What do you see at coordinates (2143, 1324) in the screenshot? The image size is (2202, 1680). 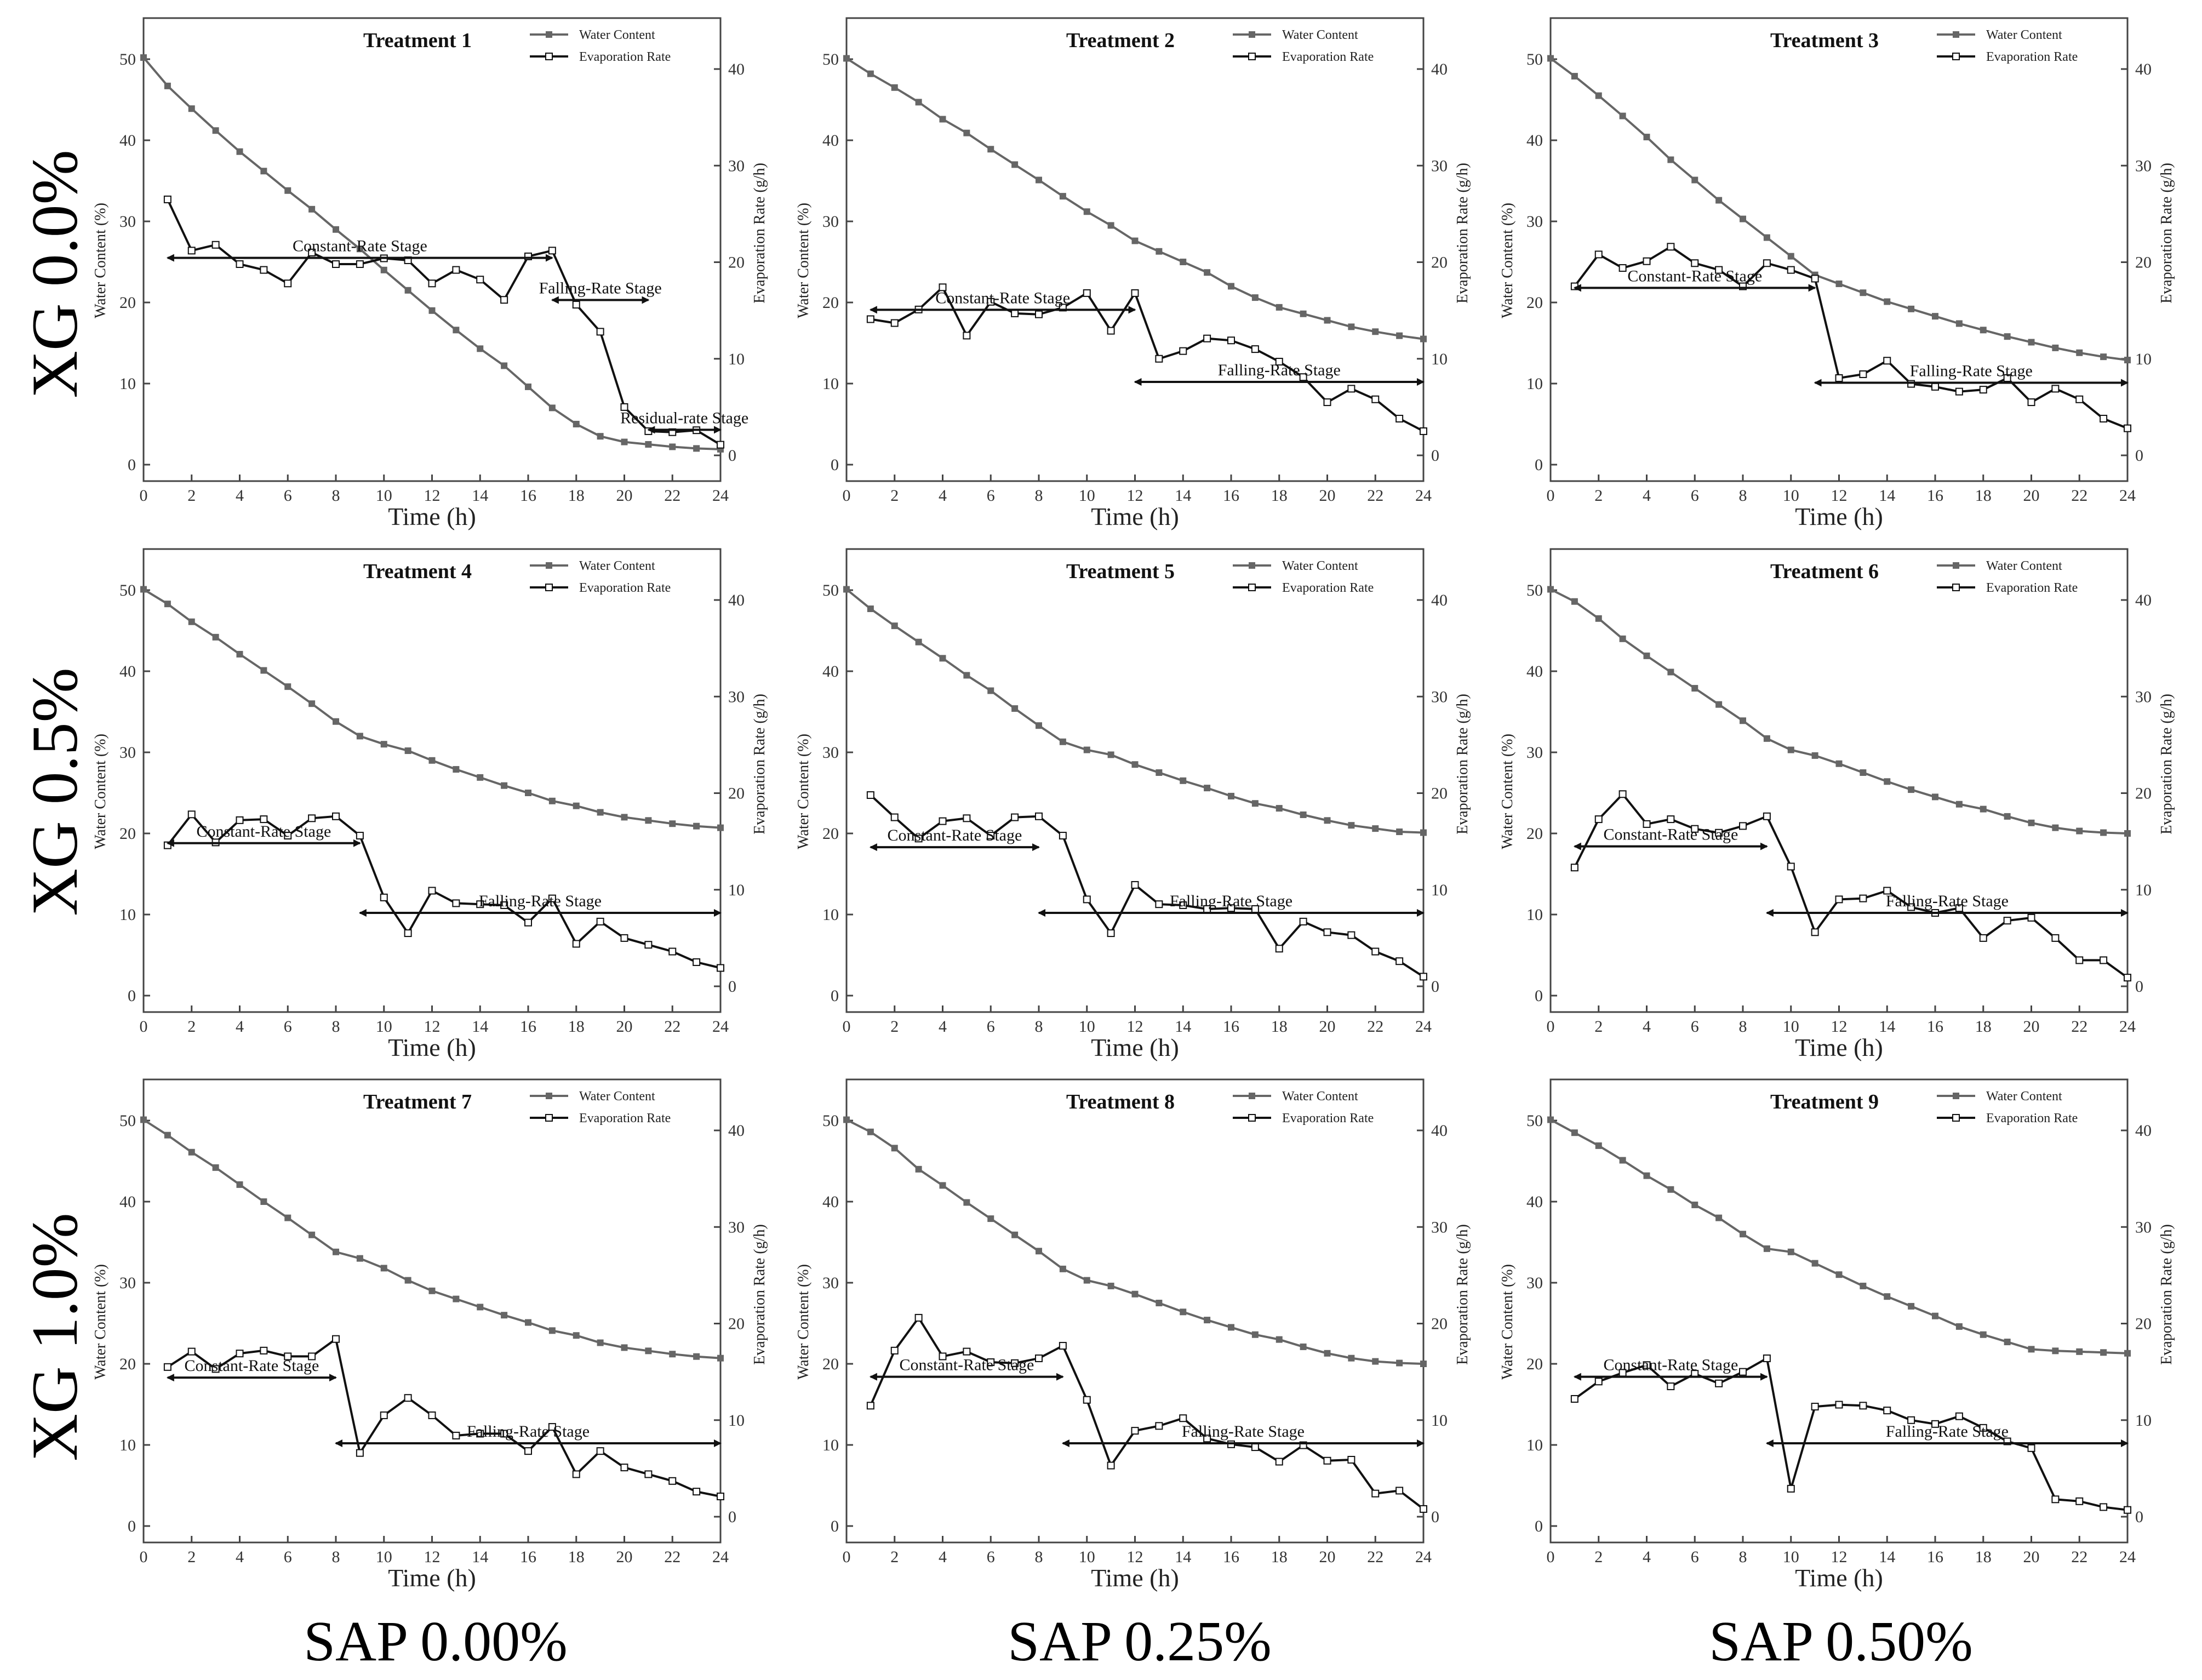 I see `y-right-tick-label: 20` at bounding box center [2143, 1324].